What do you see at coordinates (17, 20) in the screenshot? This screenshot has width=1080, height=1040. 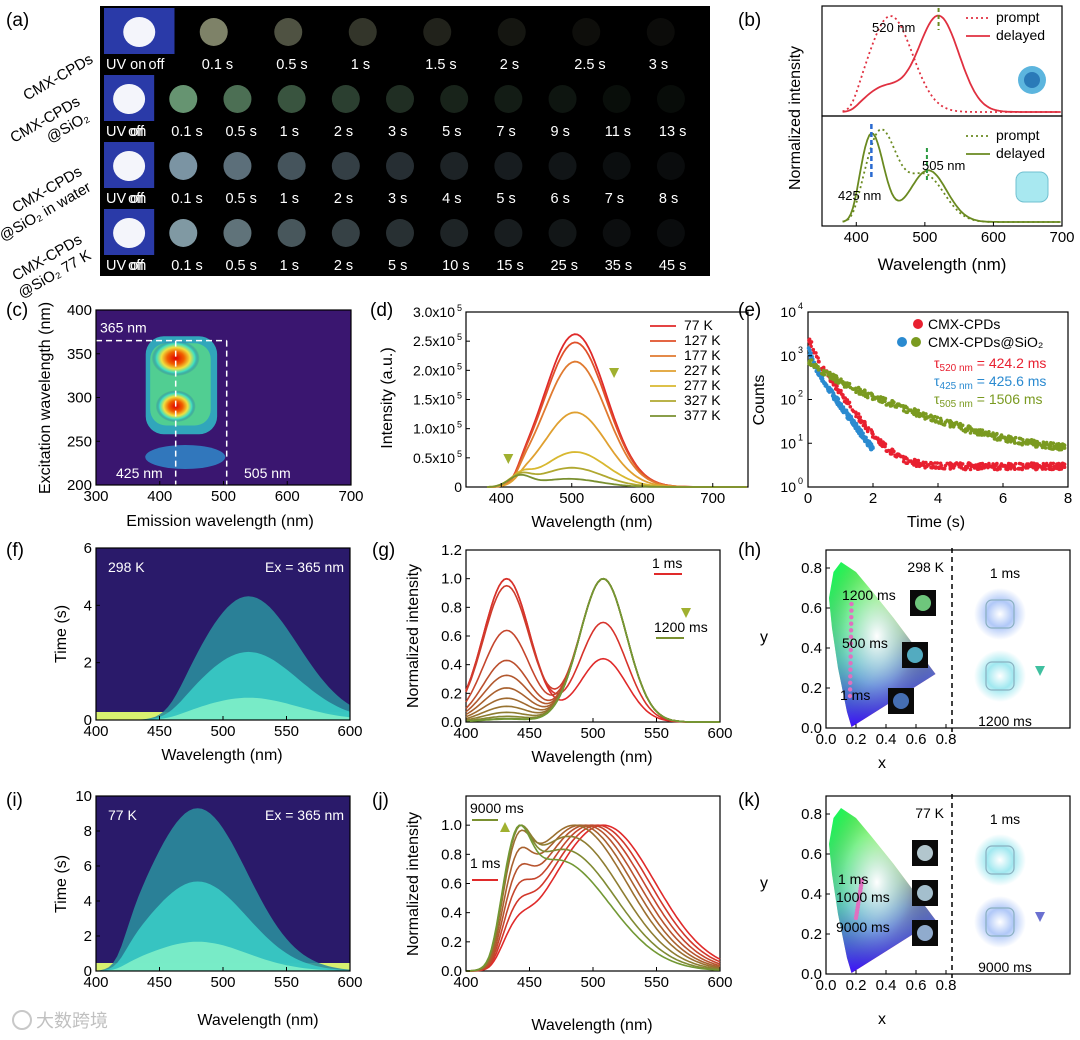 I see `panel-label: (a)` at bounding box center [17, 20].